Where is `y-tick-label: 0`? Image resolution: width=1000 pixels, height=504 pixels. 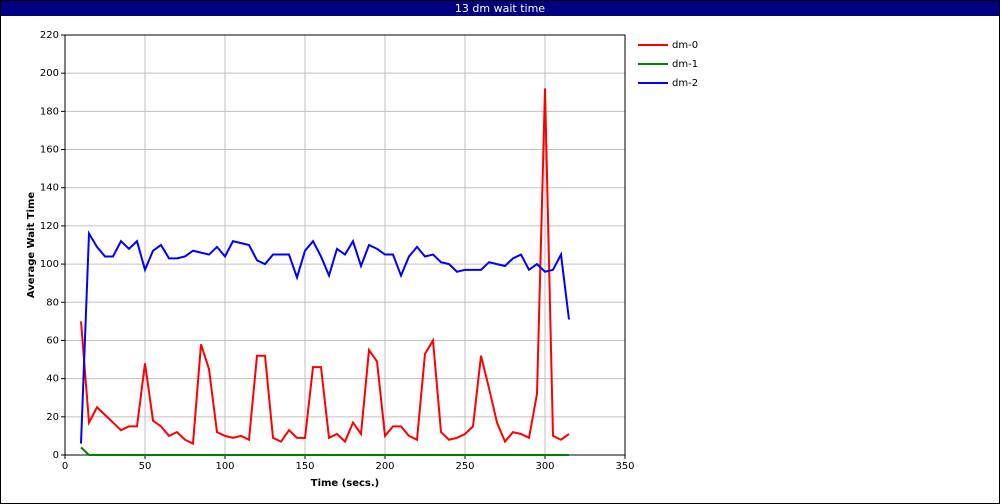
y-tick-label: 0 is located at coordinates (56, 455).